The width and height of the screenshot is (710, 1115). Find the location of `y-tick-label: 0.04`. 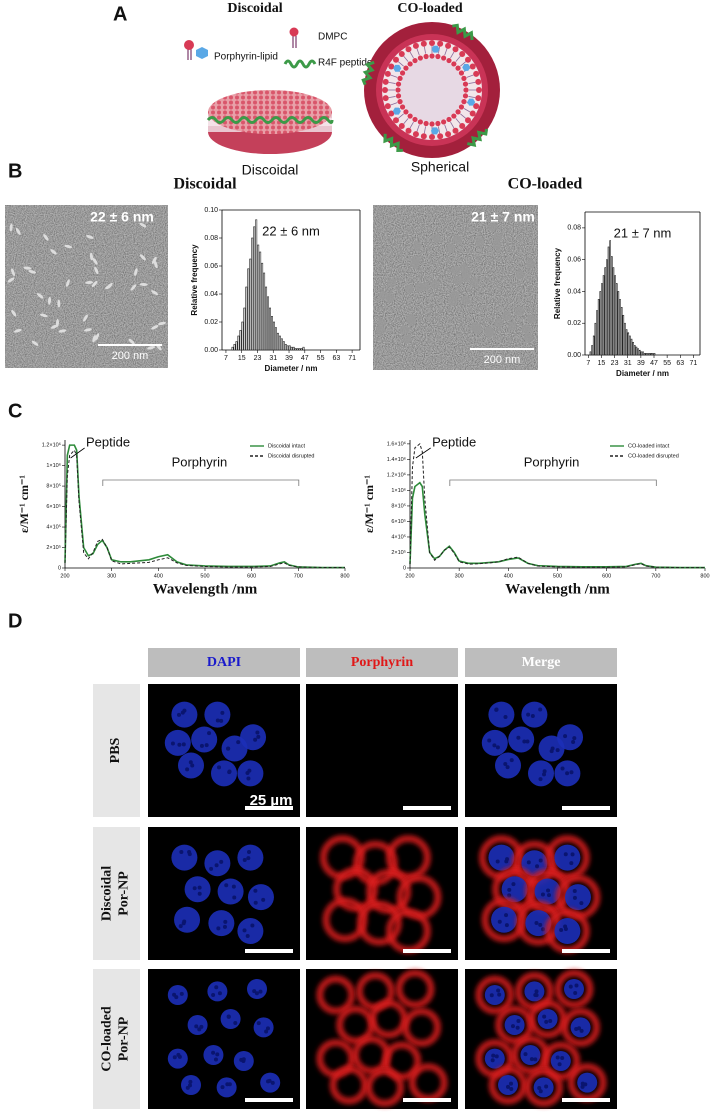

y-tick-label: 0.04 is located at coordinates (211, 294).